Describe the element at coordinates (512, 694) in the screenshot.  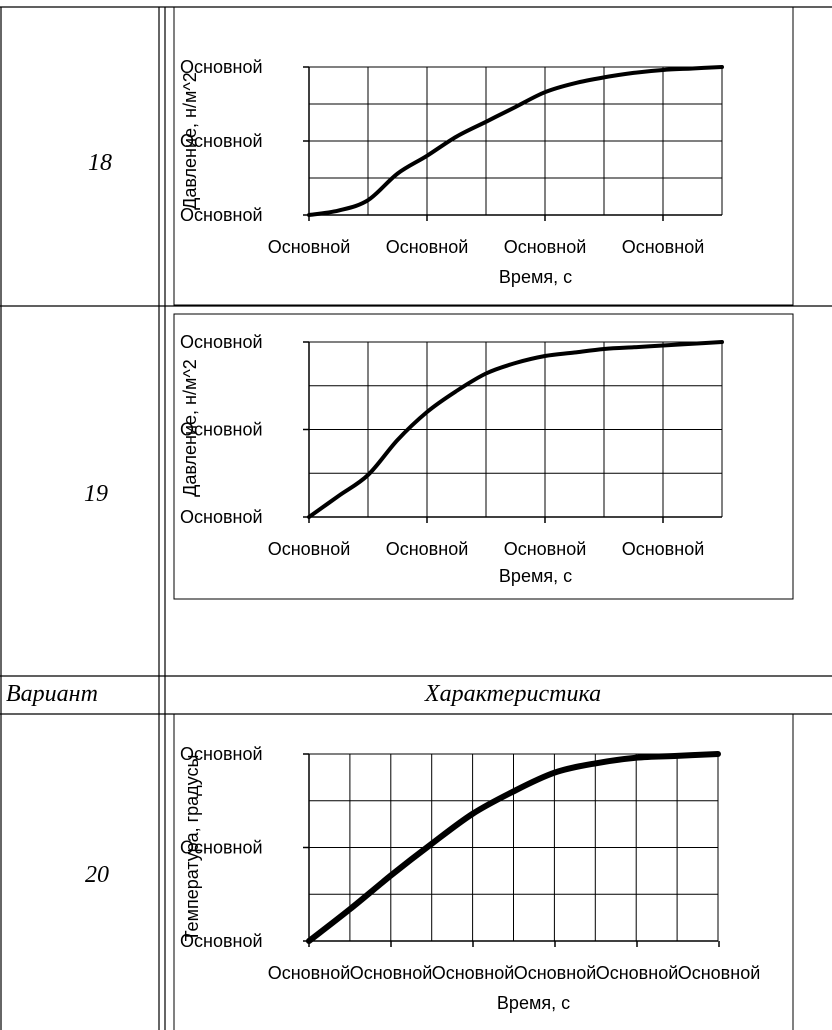
I see `header-characteristic: Характеристика` at that location.